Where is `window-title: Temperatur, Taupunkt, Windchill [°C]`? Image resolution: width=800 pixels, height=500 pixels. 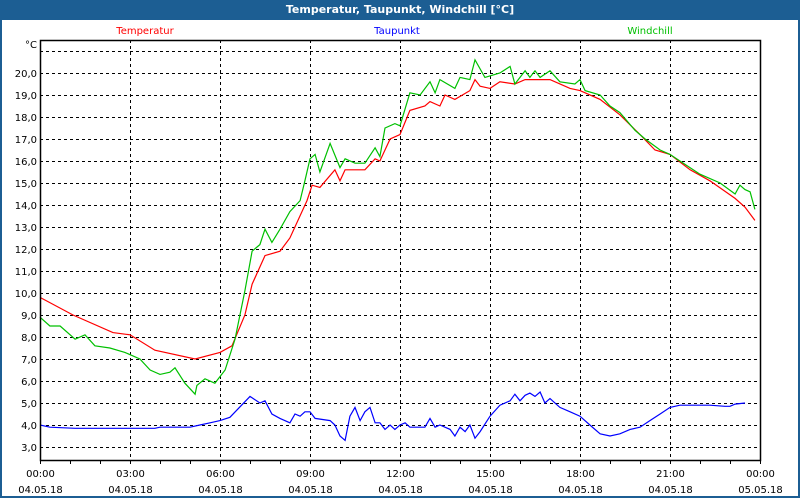 window-title: Temperatur, Taupunkt, Windchill [°C] is located at coordinates (400, 10).